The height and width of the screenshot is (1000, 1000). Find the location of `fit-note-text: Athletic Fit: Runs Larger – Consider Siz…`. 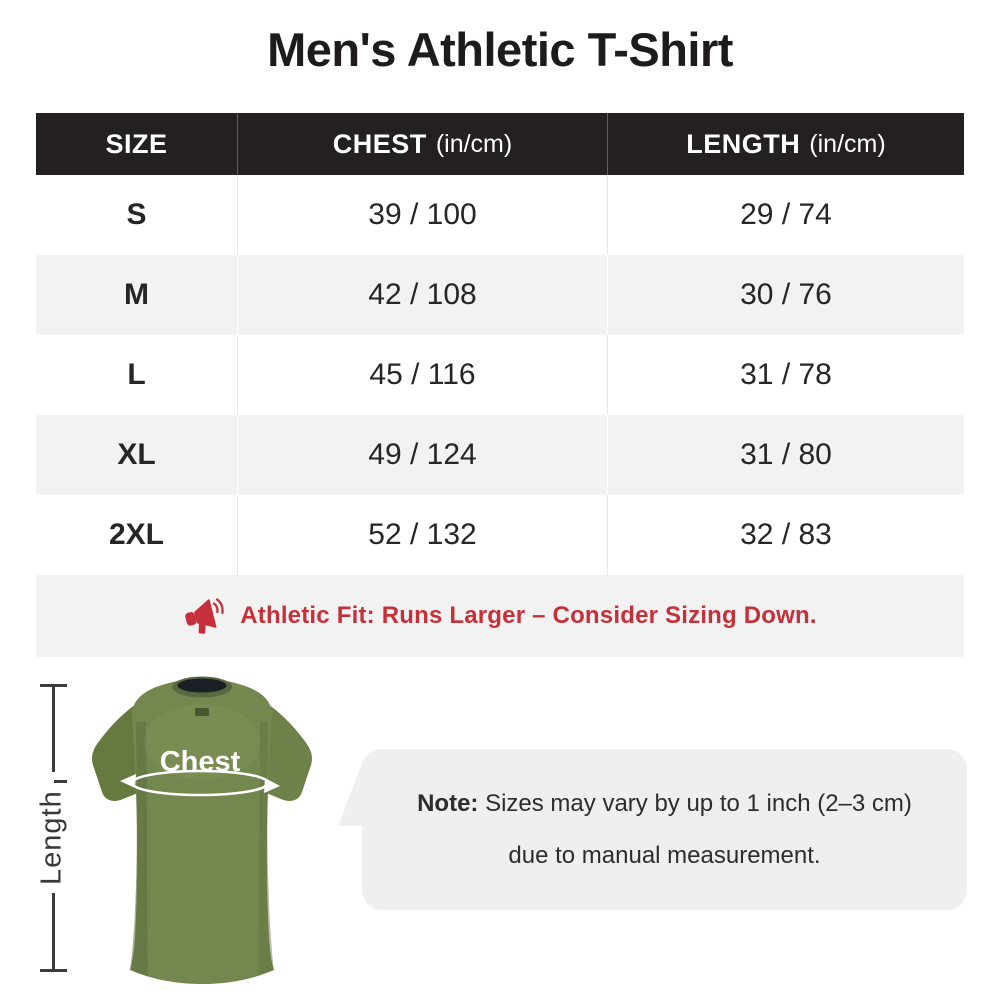

fit-note-text: Athletic Fit: Runs Larger – Consider Siz… is located at coordinates (528, 615).